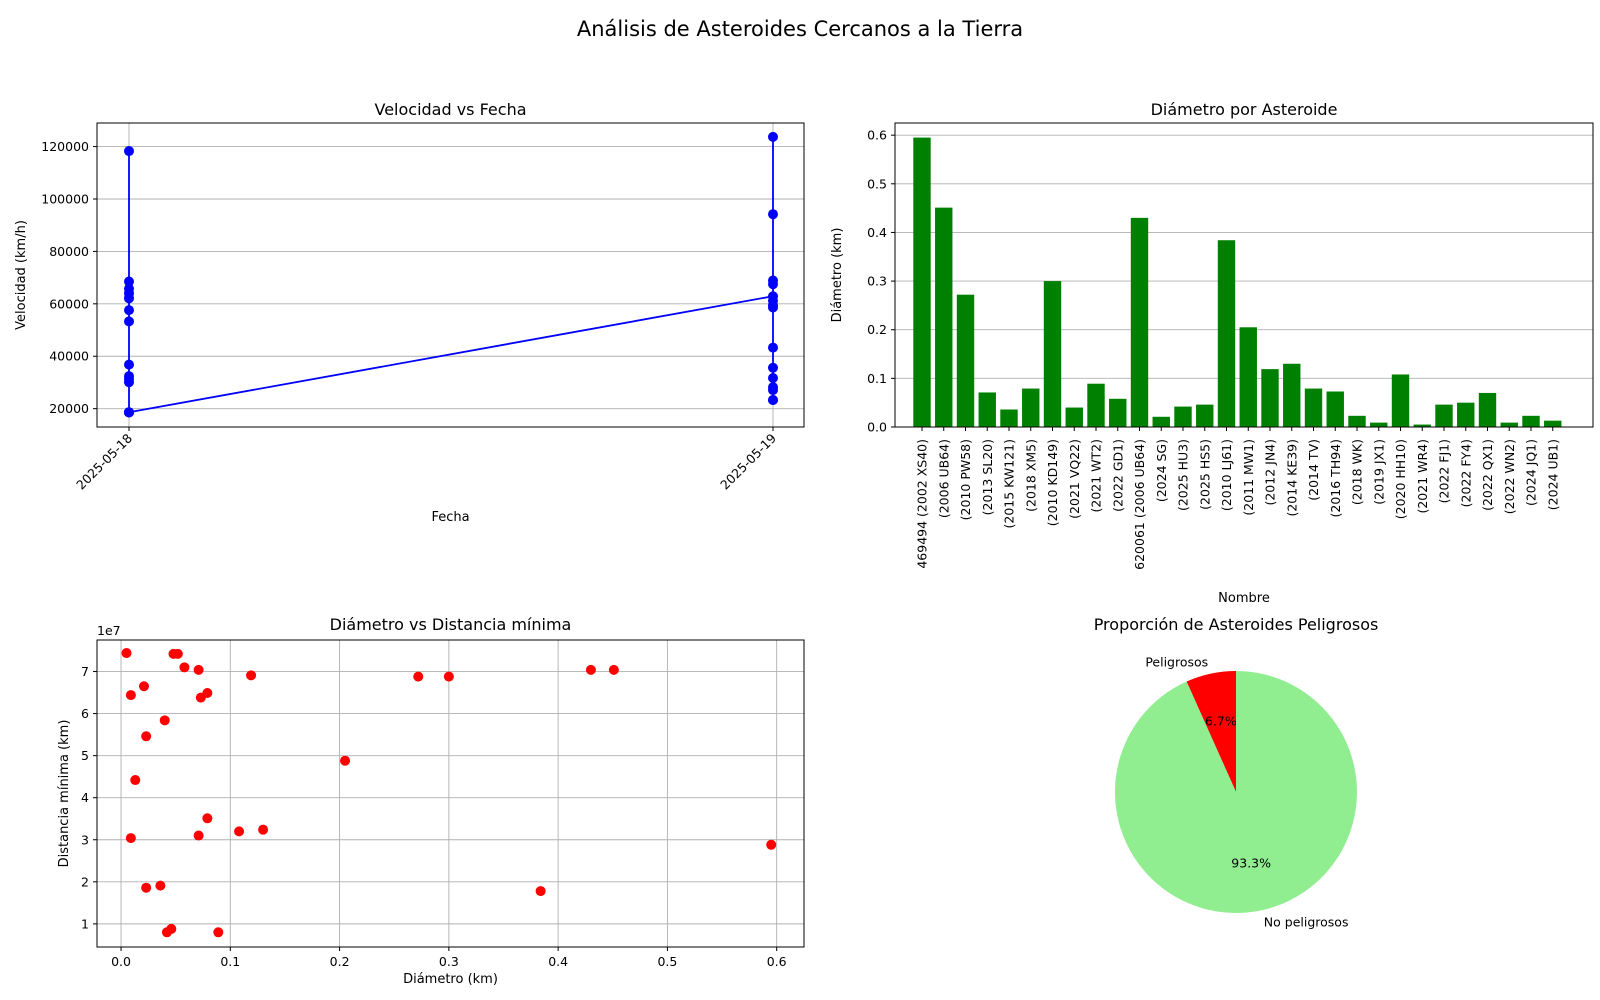  Describe the element at coordinates (1244, 109) in the screenshot. I see `panel-title: Diámetro por Asteroide` at that location.